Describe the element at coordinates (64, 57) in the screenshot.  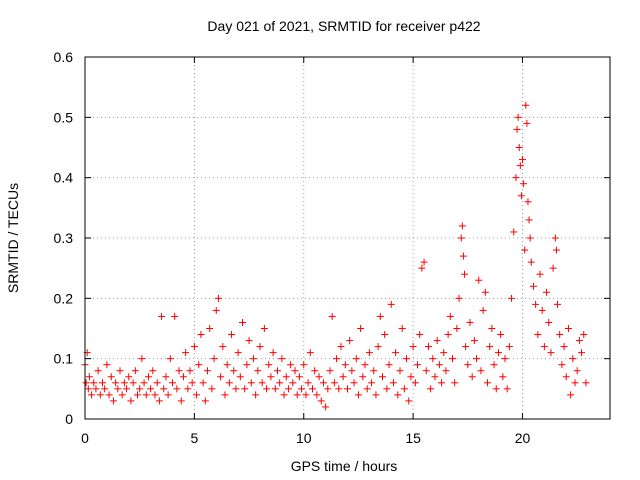
I see `y-tick-label: 0.6` at that location.